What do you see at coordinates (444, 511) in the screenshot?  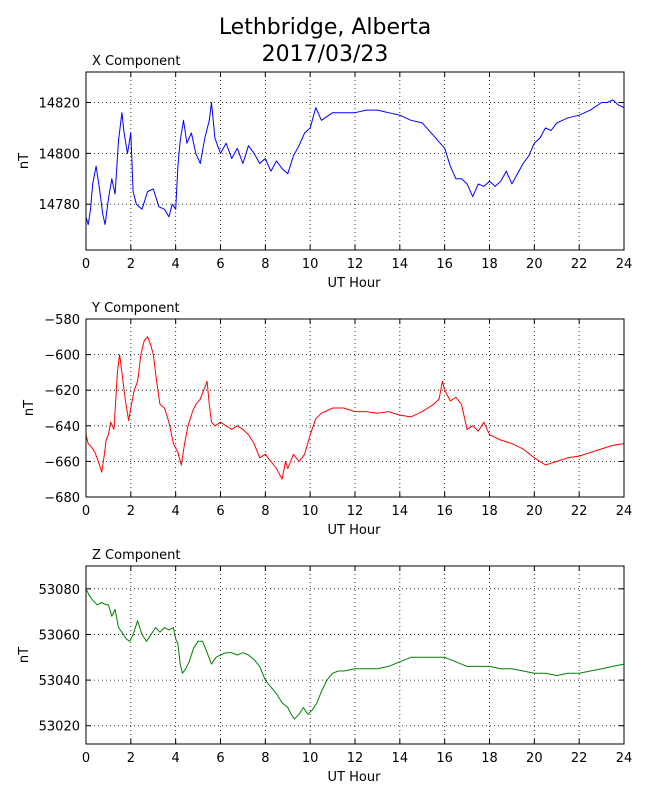 I see `y-component-xtick-label: 16` at bounding box center [444, 511].